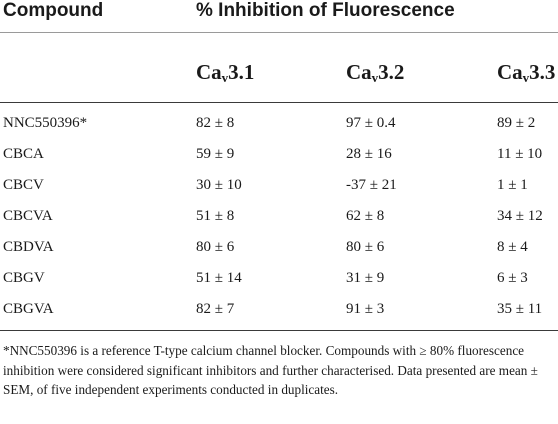  I want to click on row-compound: CBGVA, so click(28, 309).